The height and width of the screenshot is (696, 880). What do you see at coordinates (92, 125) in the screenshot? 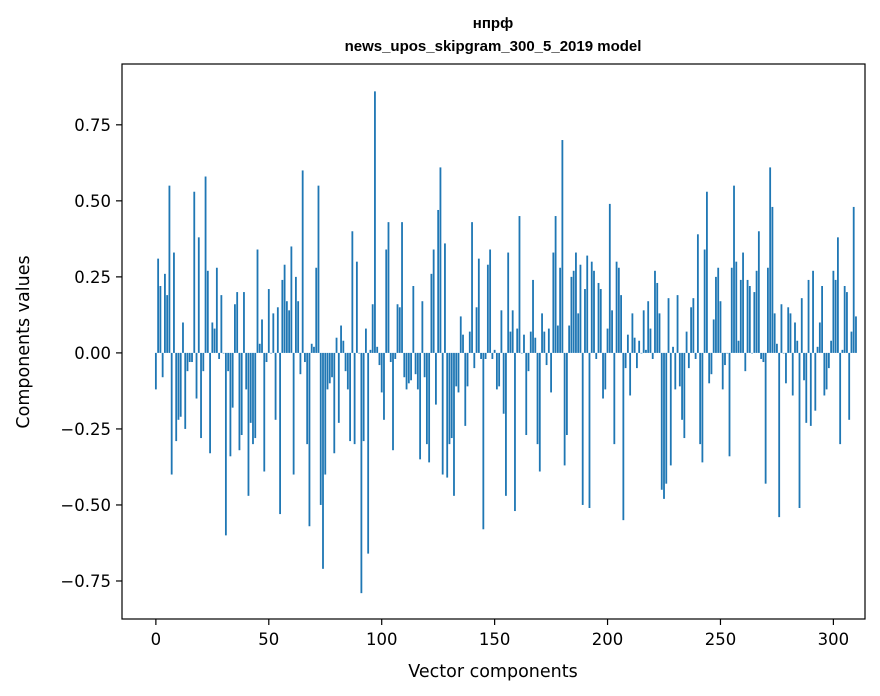
I see `y-tick-label: 0.75` at bounding box center [92, 125].